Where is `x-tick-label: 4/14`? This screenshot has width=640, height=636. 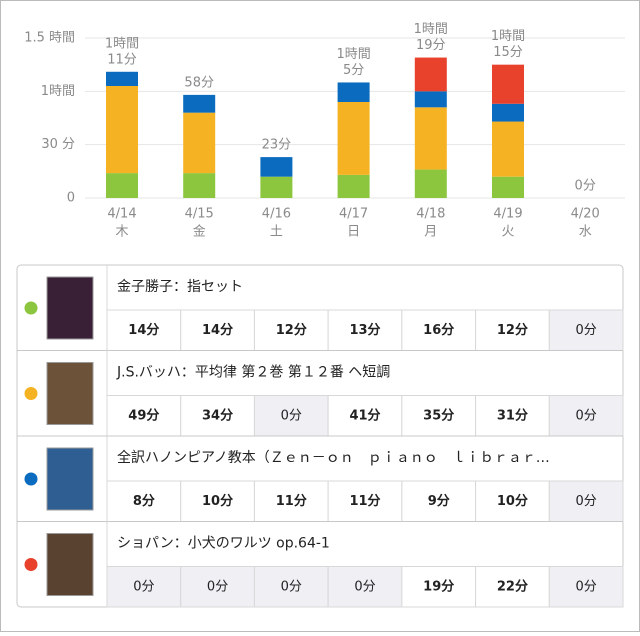 x-tick-label: 4/14 is located at coordinates (121, 214).